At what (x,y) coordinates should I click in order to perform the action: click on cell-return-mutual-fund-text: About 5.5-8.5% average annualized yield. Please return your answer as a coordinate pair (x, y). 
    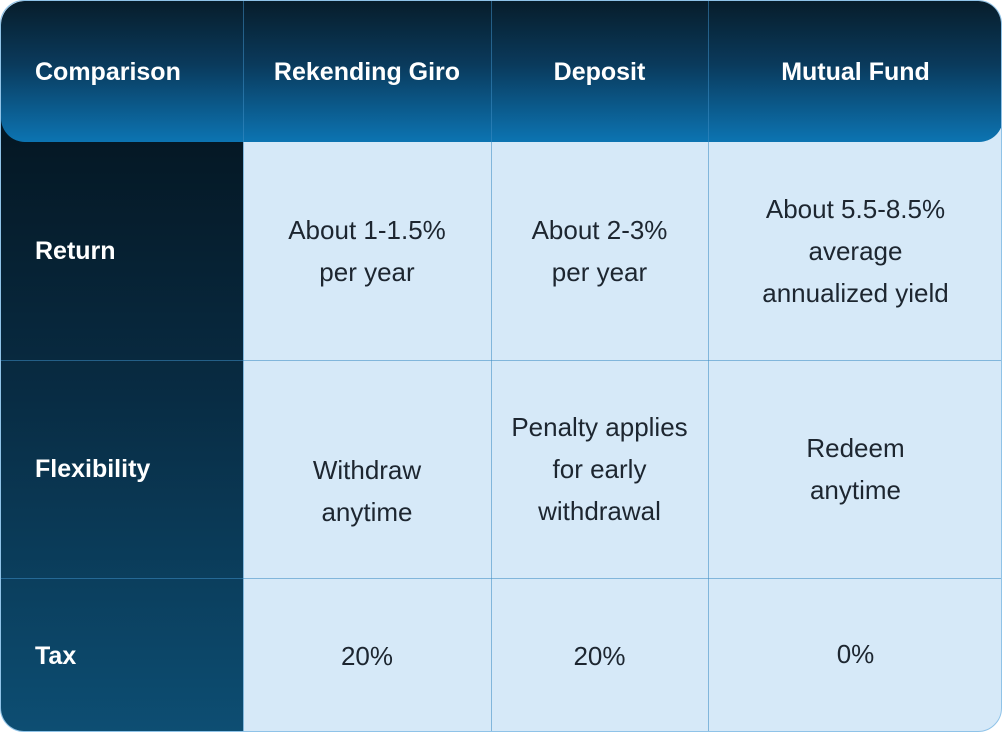
    Looking at the image, I should click on (855, 251).